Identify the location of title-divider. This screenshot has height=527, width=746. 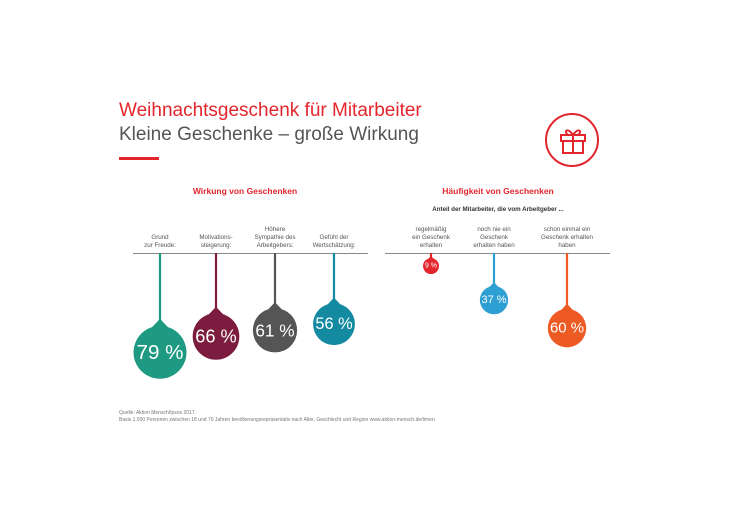
(139, 158).